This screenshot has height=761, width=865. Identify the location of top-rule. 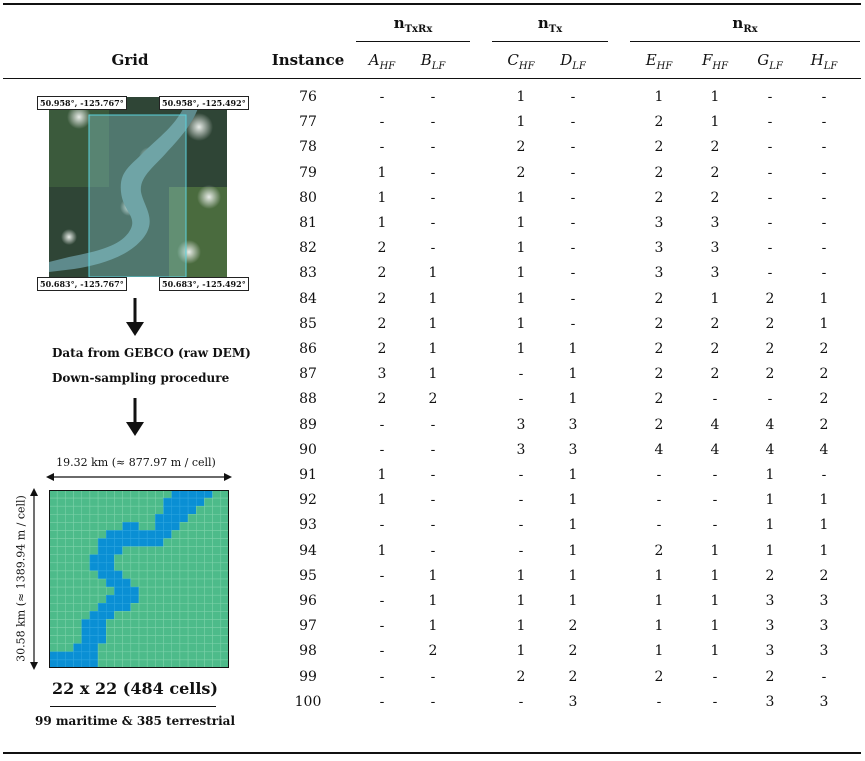
(432, 4).